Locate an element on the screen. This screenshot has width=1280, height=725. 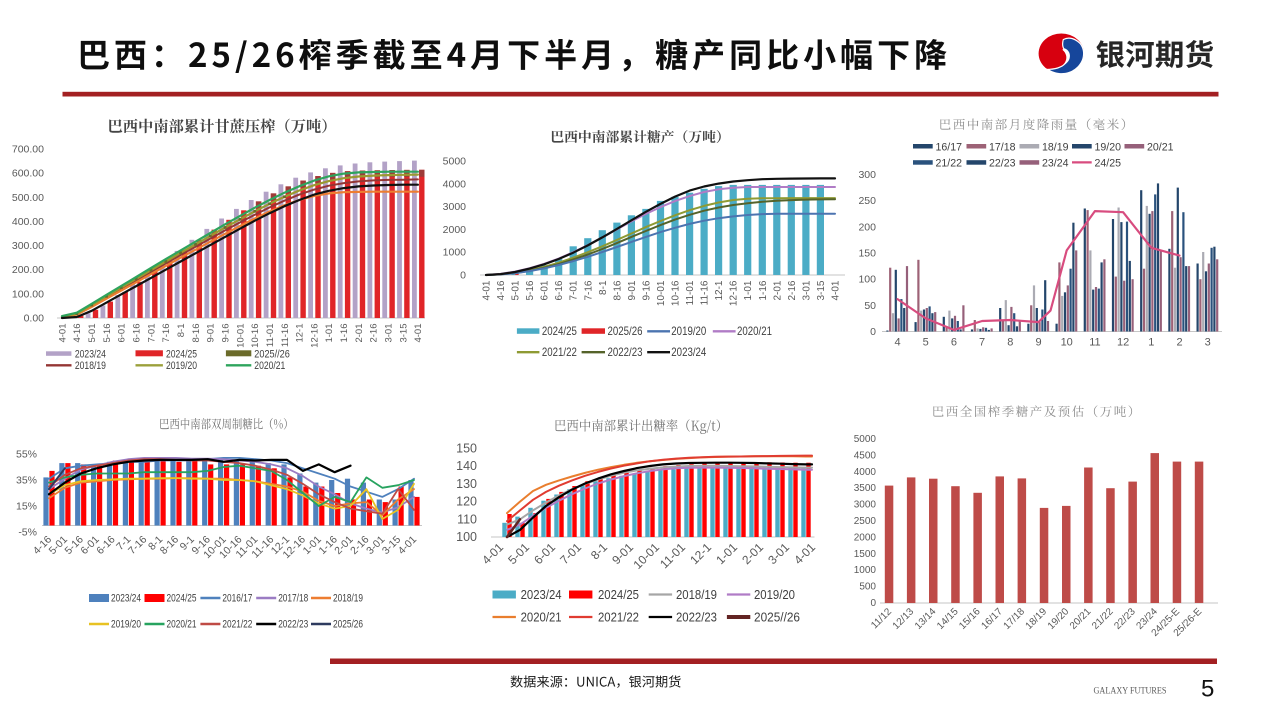
svg-text: 200 is located at coordinates (867, 227).